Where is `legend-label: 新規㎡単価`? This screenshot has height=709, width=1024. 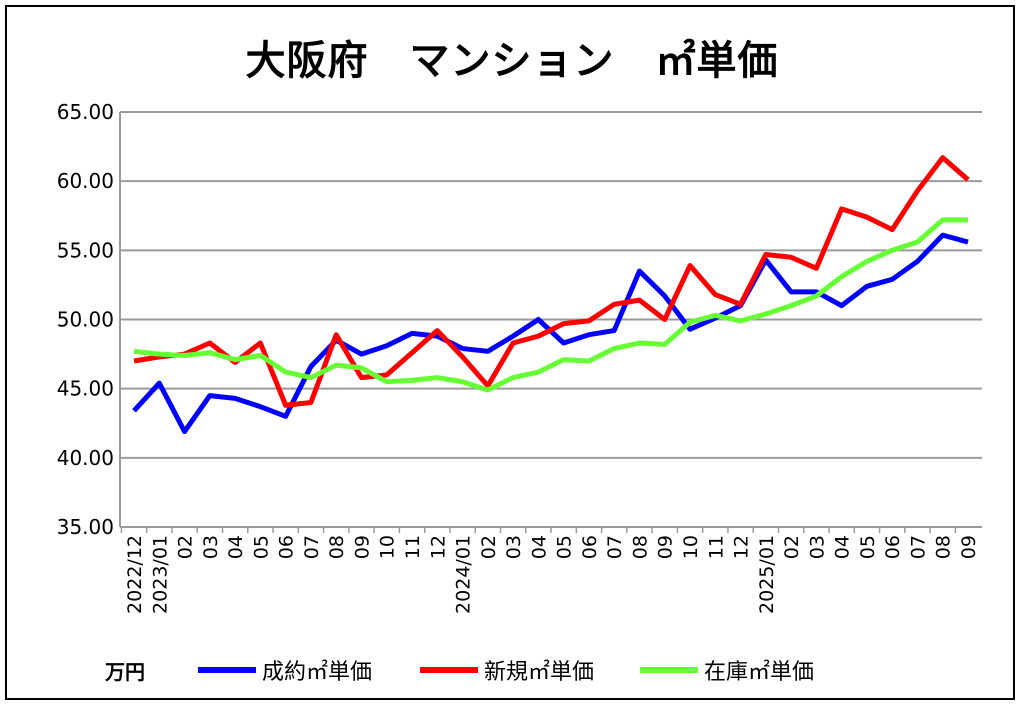
legend-label: 新規㎡単価 is located at coordinates (539, 672).